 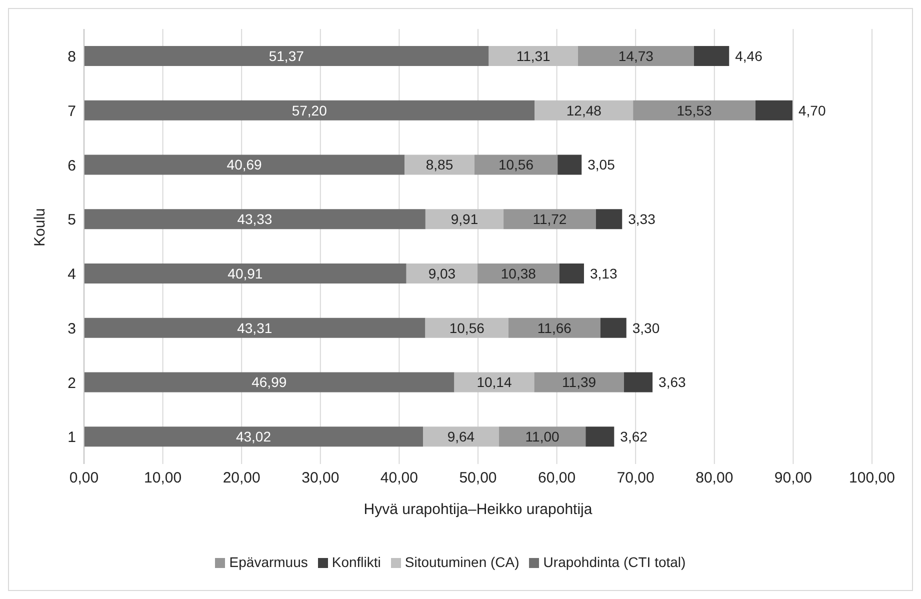 I want to click on data-label: 9,64, so click(x=461, y=436).